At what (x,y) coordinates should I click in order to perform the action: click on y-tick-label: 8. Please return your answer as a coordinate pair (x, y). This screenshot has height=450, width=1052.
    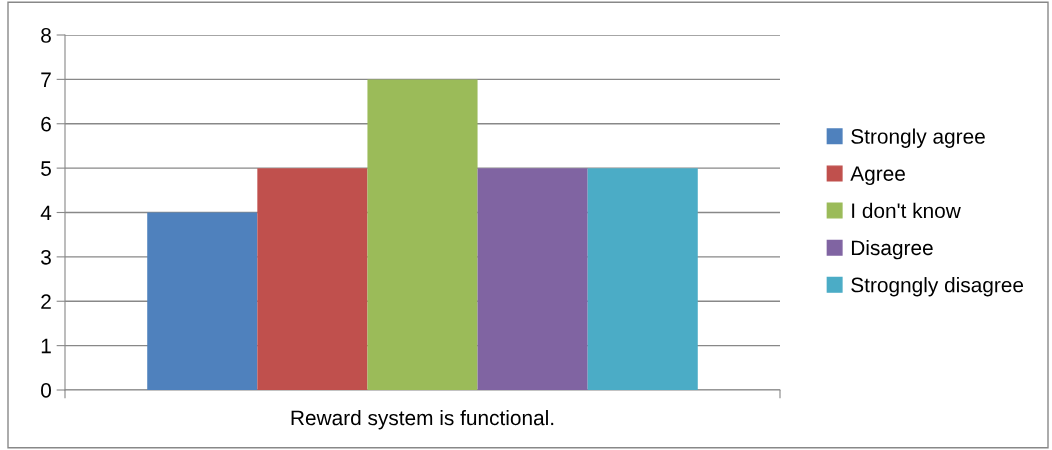
    Looking at the image, I should click on (46, 35).